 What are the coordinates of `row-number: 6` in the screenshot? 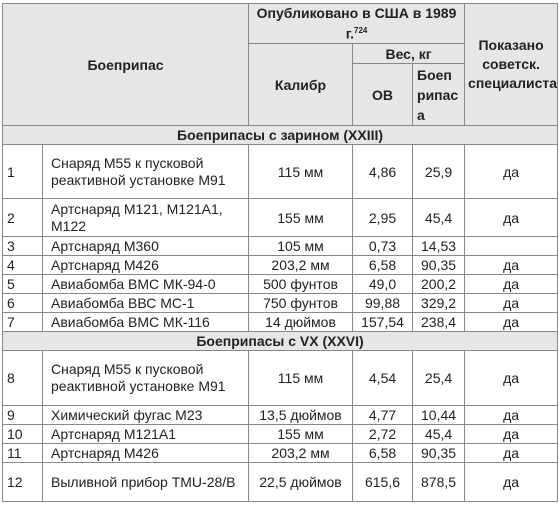 It's located at (22, 303).